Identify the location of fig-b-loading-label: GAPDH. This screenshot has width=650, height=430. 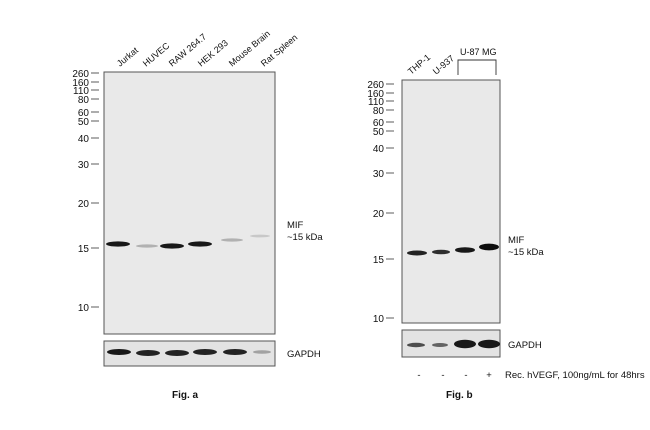
(525, 345).